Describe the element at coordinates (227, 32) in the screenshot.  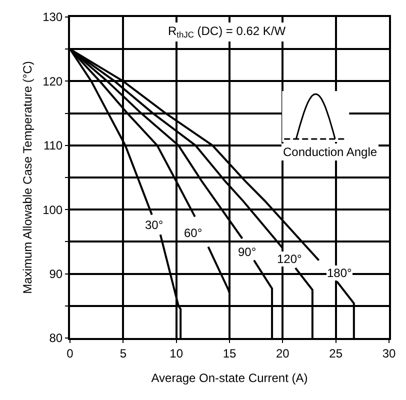
I see `annotation: R$_{thJC}$ (DC) = 0.62 K/W` at that location.